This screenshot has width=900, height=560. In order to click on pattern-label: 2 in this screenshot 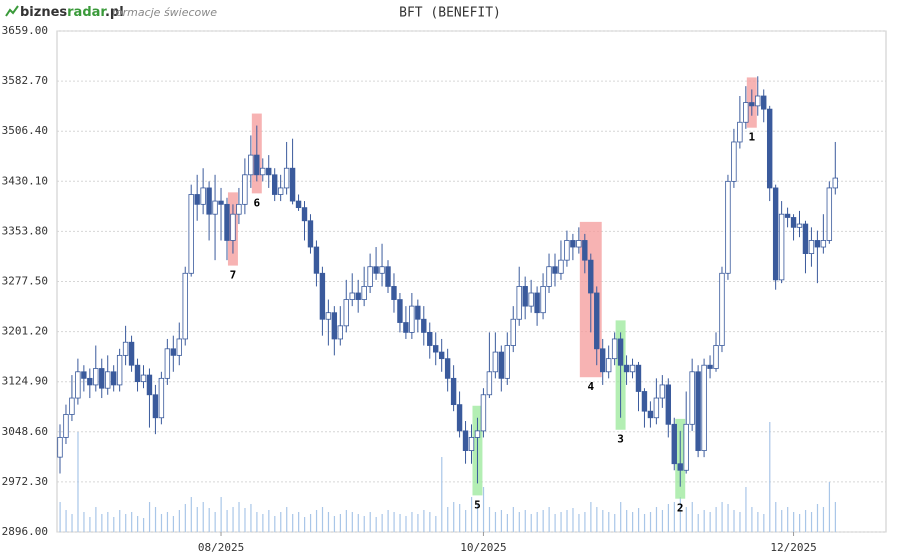, I will do `click(680, 508)`.